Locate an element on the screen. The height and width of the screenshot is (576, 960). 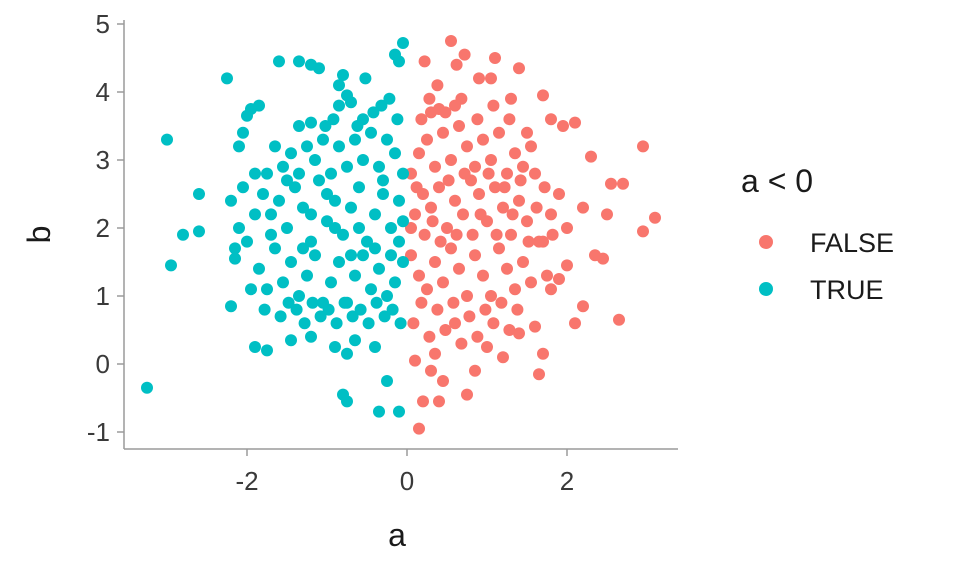
legend-title: a < 0 is located at coordinates (777, 181).